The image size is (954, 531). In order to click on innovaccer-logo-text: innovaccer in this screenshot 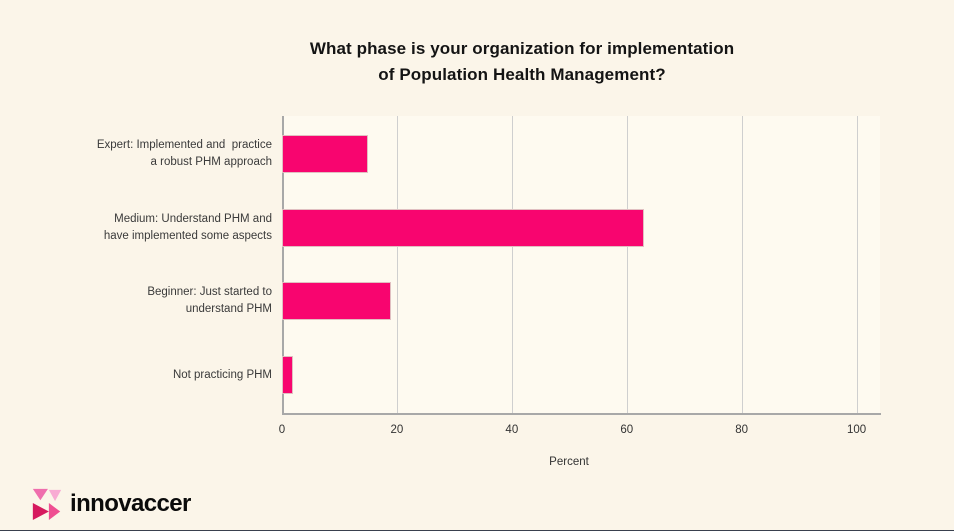, I will do `click(130, 503)`.